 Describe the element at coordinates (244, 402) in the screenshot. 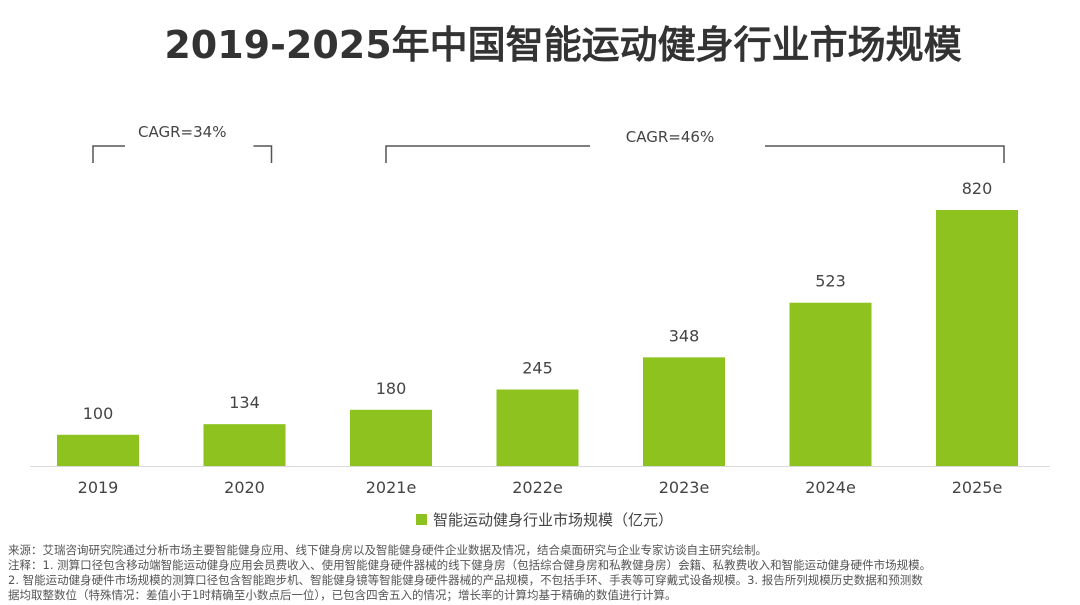

I see `data-label: 134` at that location.